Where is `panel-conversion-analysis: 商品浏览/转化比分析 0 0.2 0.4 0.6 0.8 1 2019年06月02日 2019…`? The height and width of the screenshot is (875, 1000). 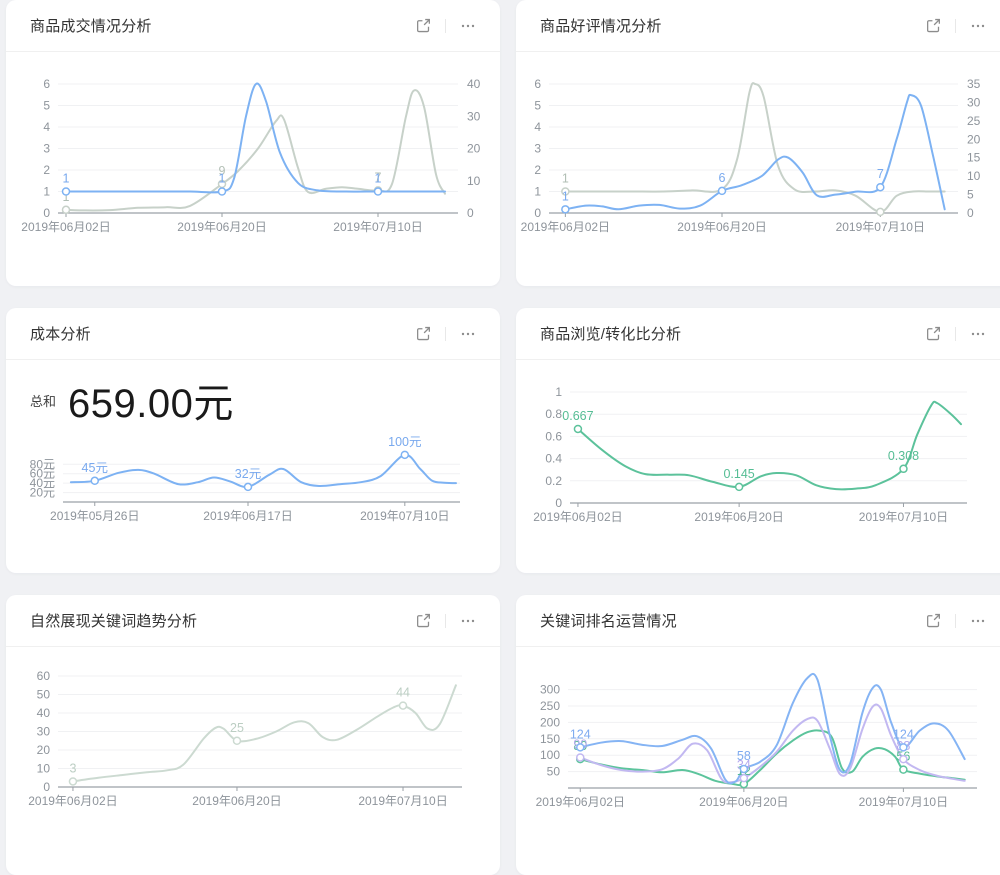 panel-conversion-analysis: 商品浏览/转化比分析 0 0.2 0.4 0.6 0.8 1 2019年06月02日 2019… is located at coordinates (758, 440).